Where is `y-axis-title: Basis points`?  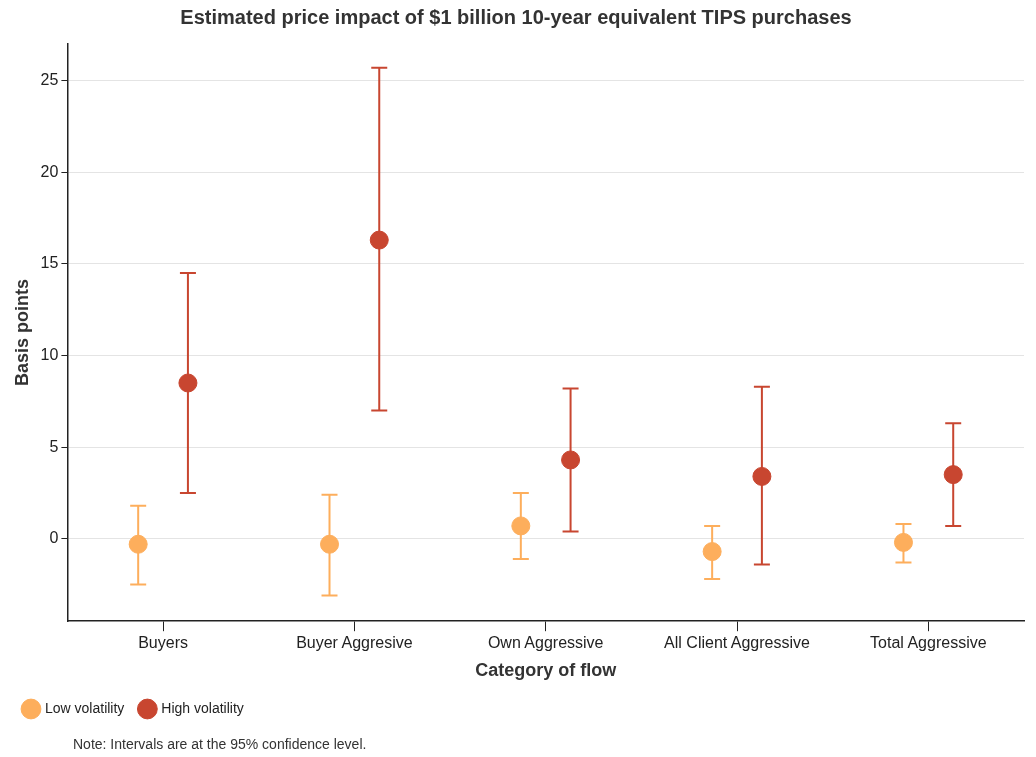
y-axis-title: Basis points is located at coordinates (21, 333).